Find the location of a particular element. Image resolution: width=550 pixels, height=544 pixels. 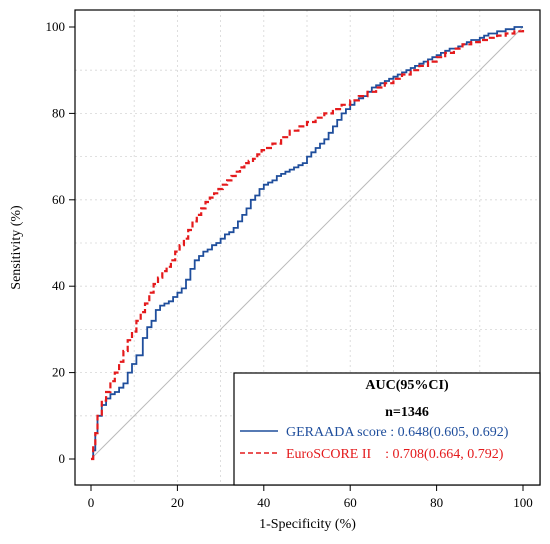

legend-entry-euroscore: EuroSCORE II : 0.708(0.664, 0.792) is located at coordinates (395, 454).